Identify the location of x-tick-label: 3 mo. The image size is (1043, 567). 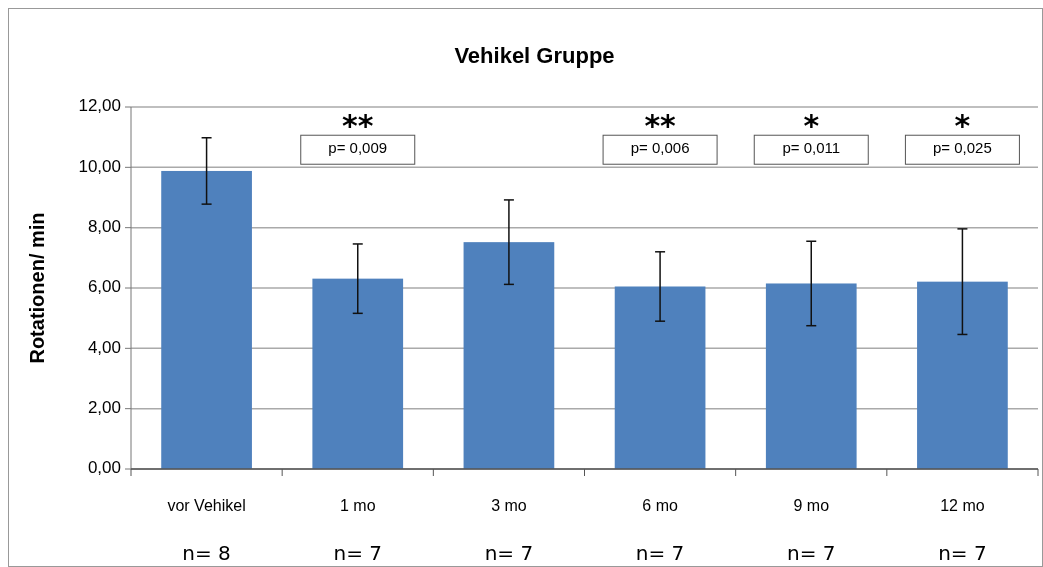
(509, 505).